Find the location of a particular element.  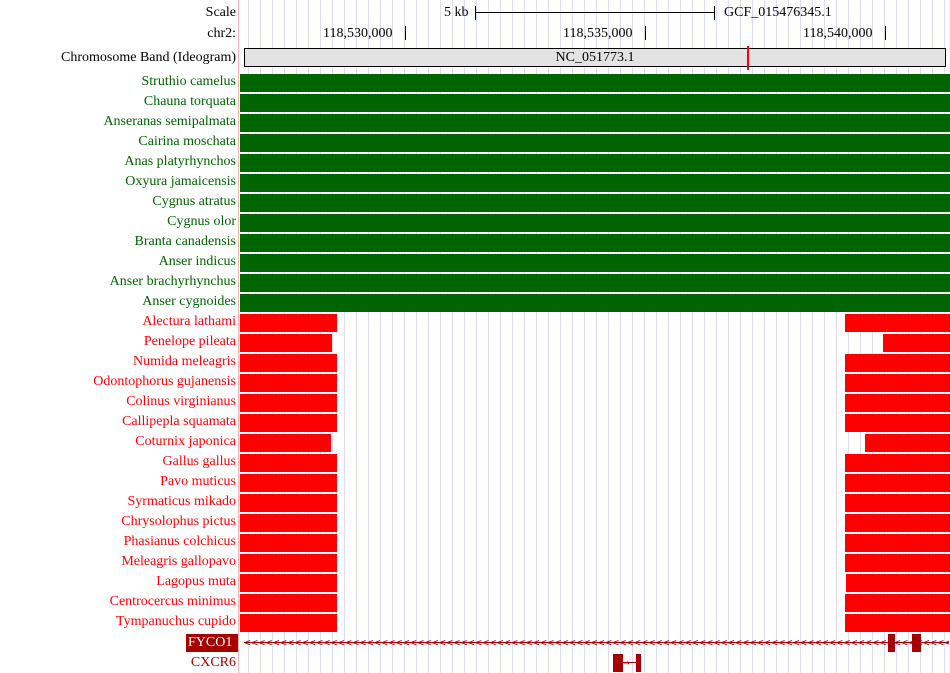

scale-label: Scale is located at coordinates (220, 12).